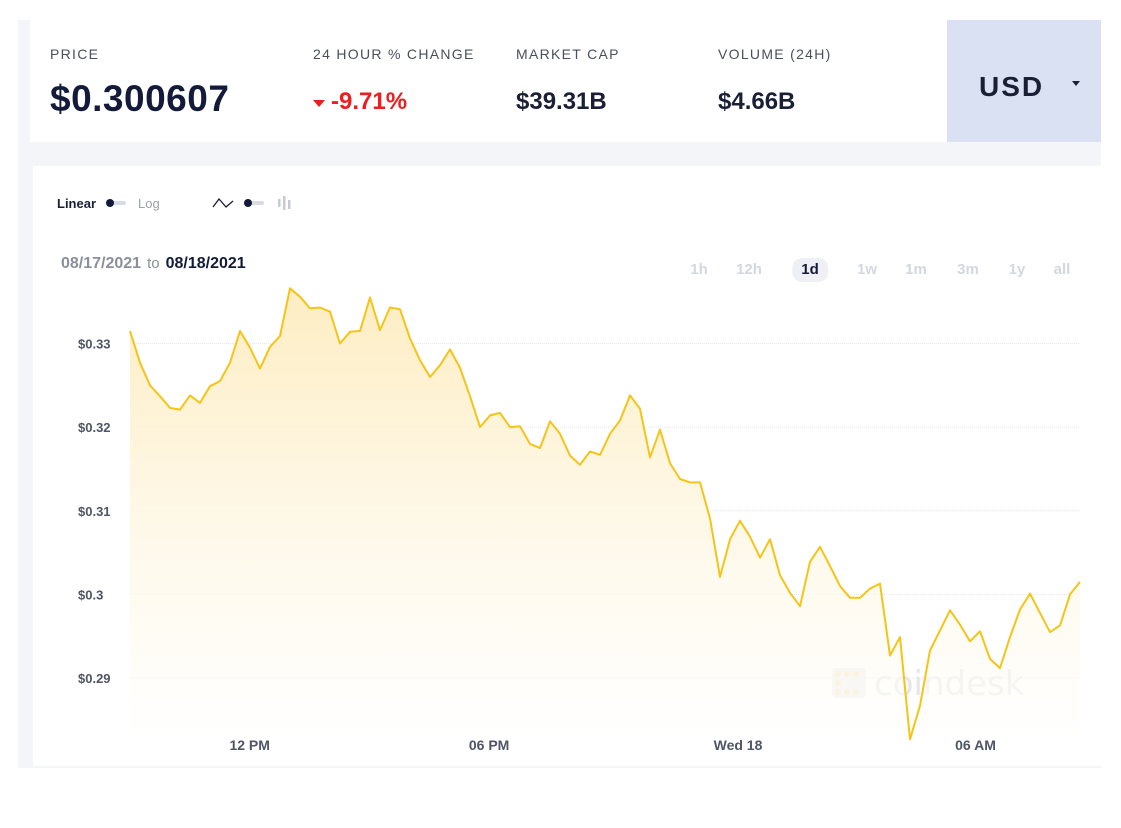 Image resolution: width=1121 pixels, height=828 pixels. Describe the element at coordinates (394, 54) in the screenshot. I see `change-label: 24 HOUR % CHANGE` at that location.